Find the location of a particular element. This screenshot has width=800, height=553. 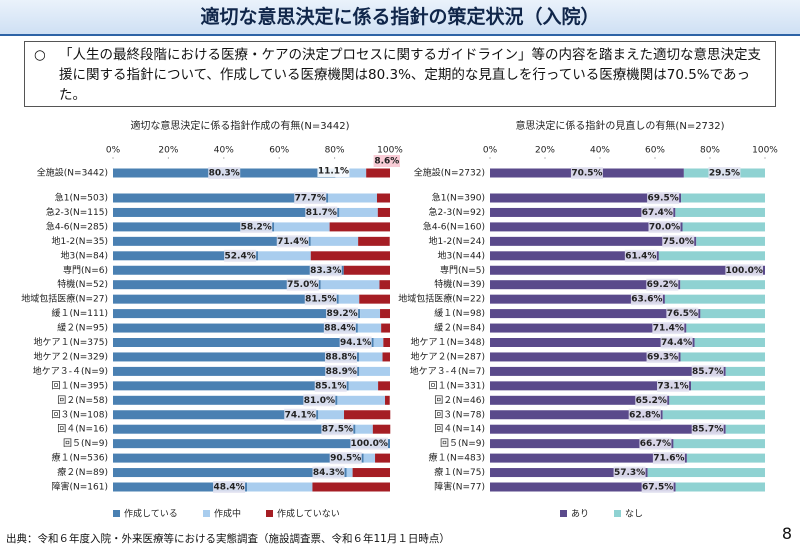

data-label: 69.3% is located at coordinates (662, 357).